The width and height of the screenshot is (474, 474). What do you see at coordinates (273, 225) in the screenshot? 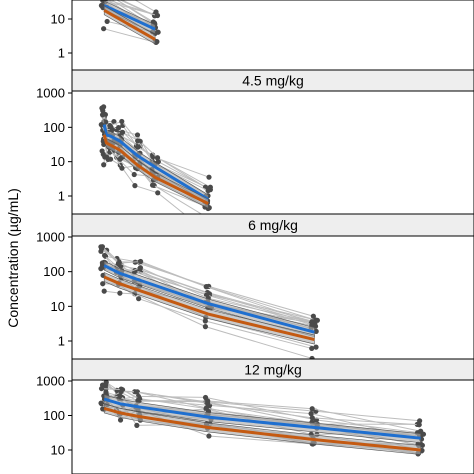
I see `panel-3-strip-label: 6 mg/kg` at bounding box center [273, 225].